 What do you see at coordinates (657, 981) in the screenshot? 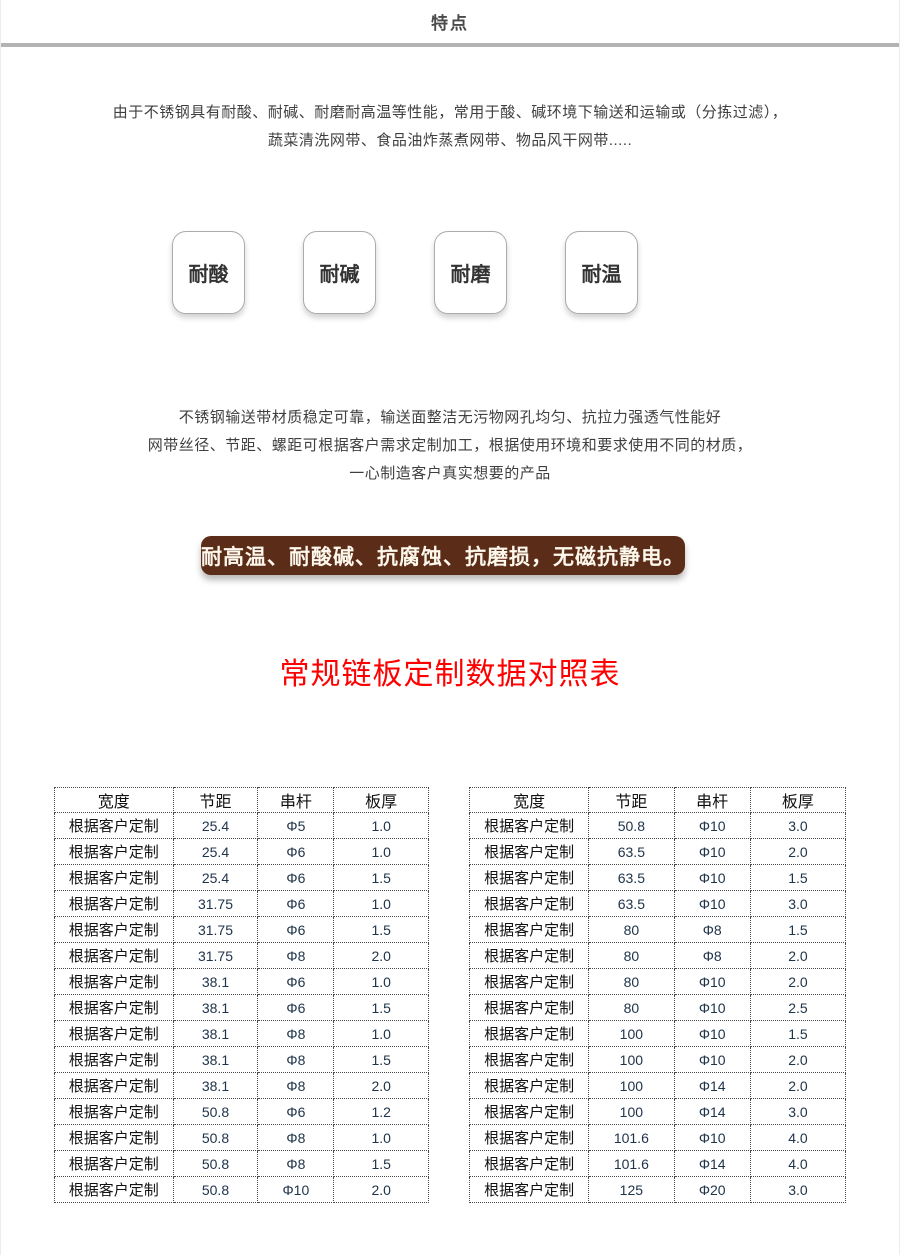
I see `table-row: 根据客户定制 80 Φ10 2.0` at bounding box center [657, 981].